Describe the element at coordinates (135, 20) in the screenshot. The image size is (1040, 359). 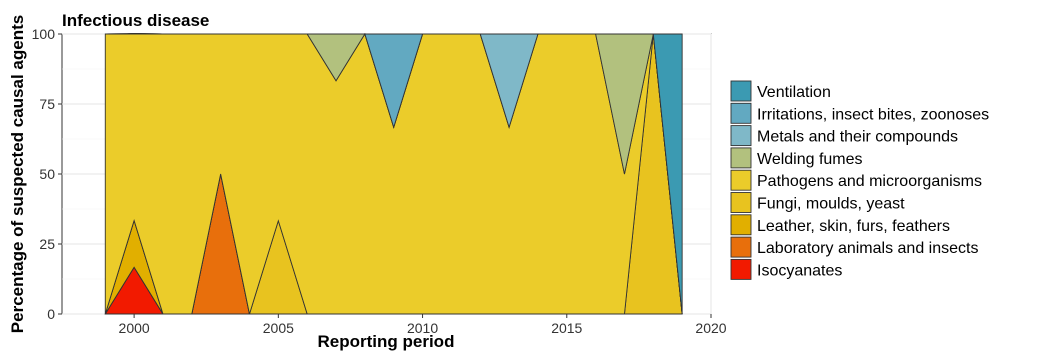
I see `chart-title: Infectious disease` at that location.